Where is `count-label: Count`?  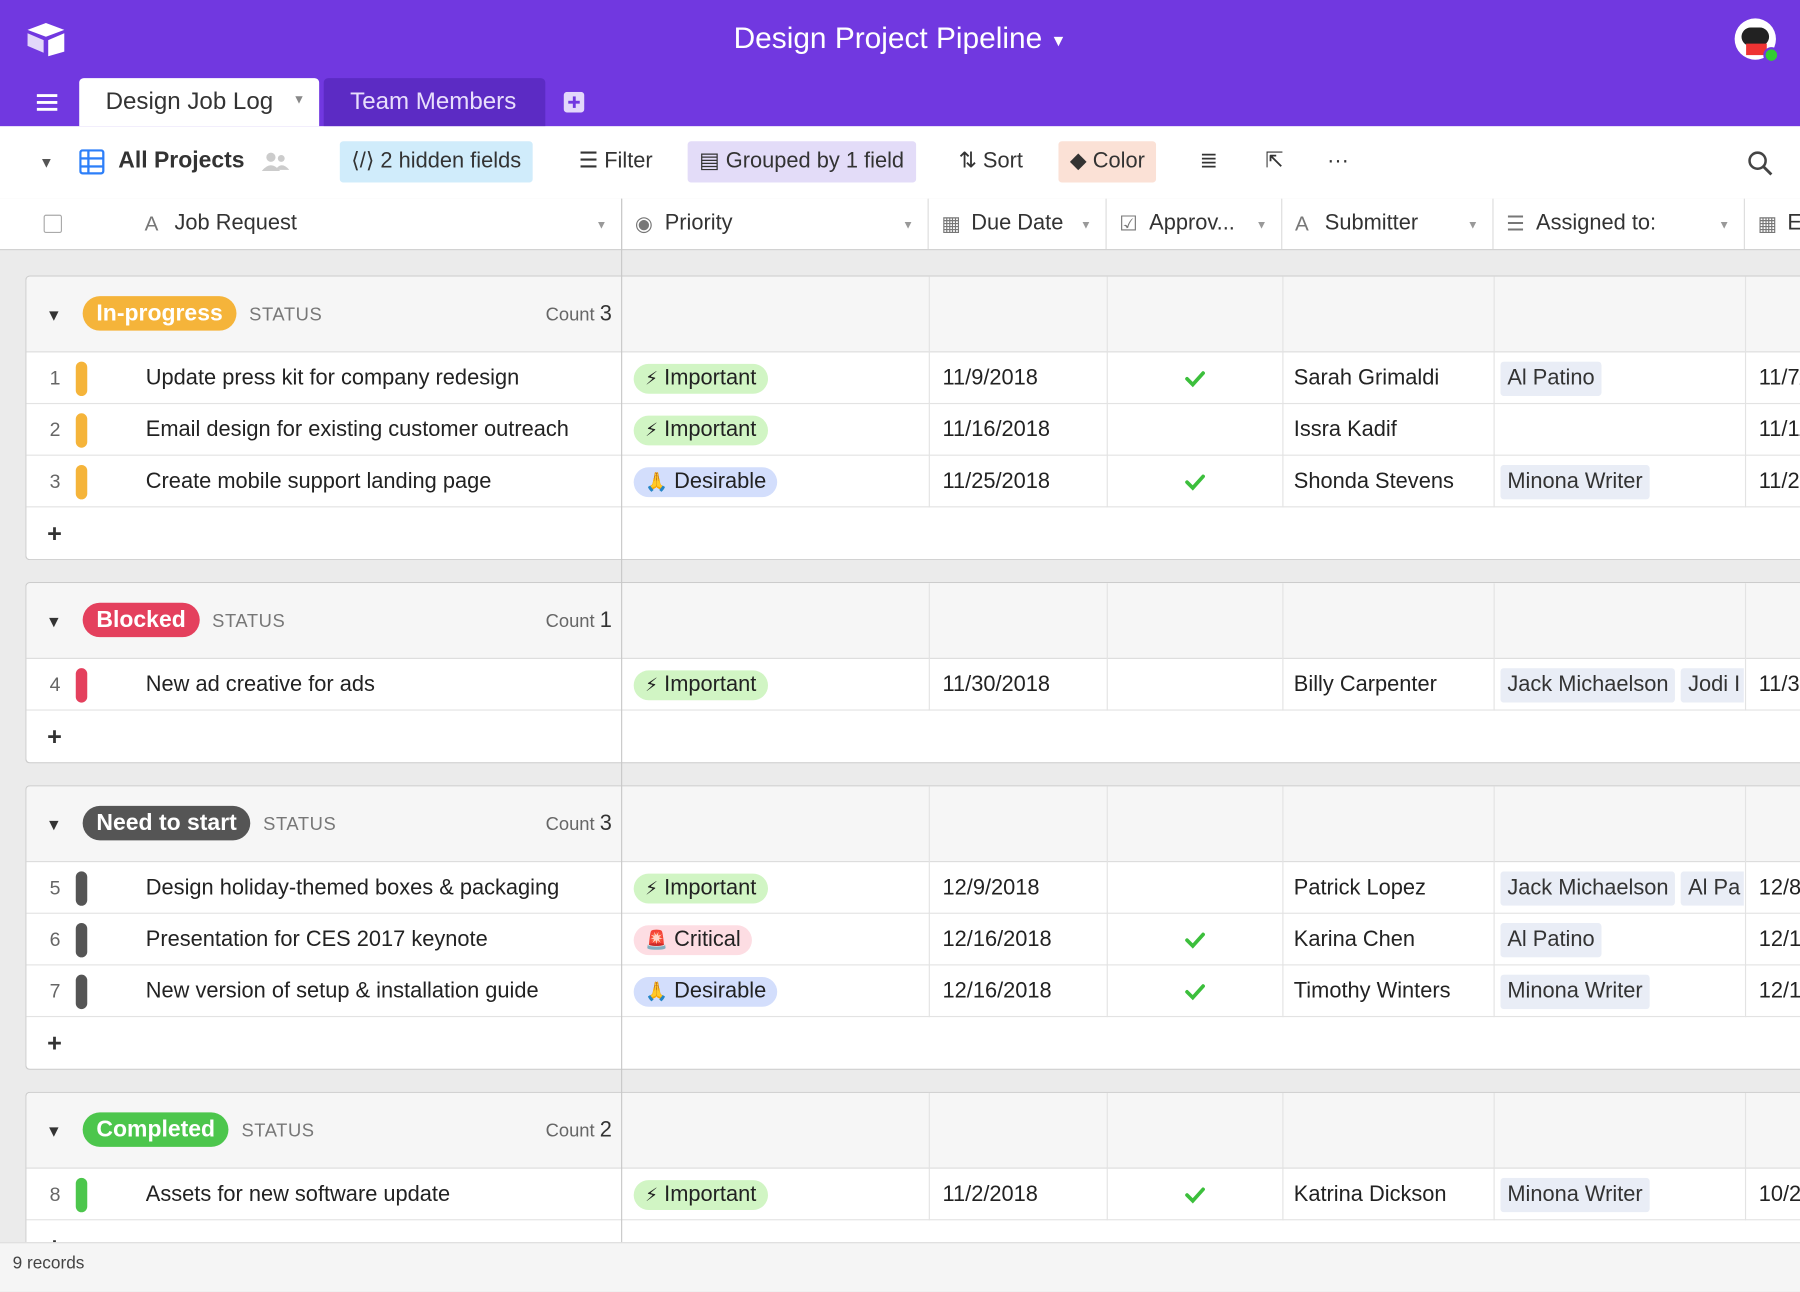 count-label: Count is located at coordinates (570, 825).